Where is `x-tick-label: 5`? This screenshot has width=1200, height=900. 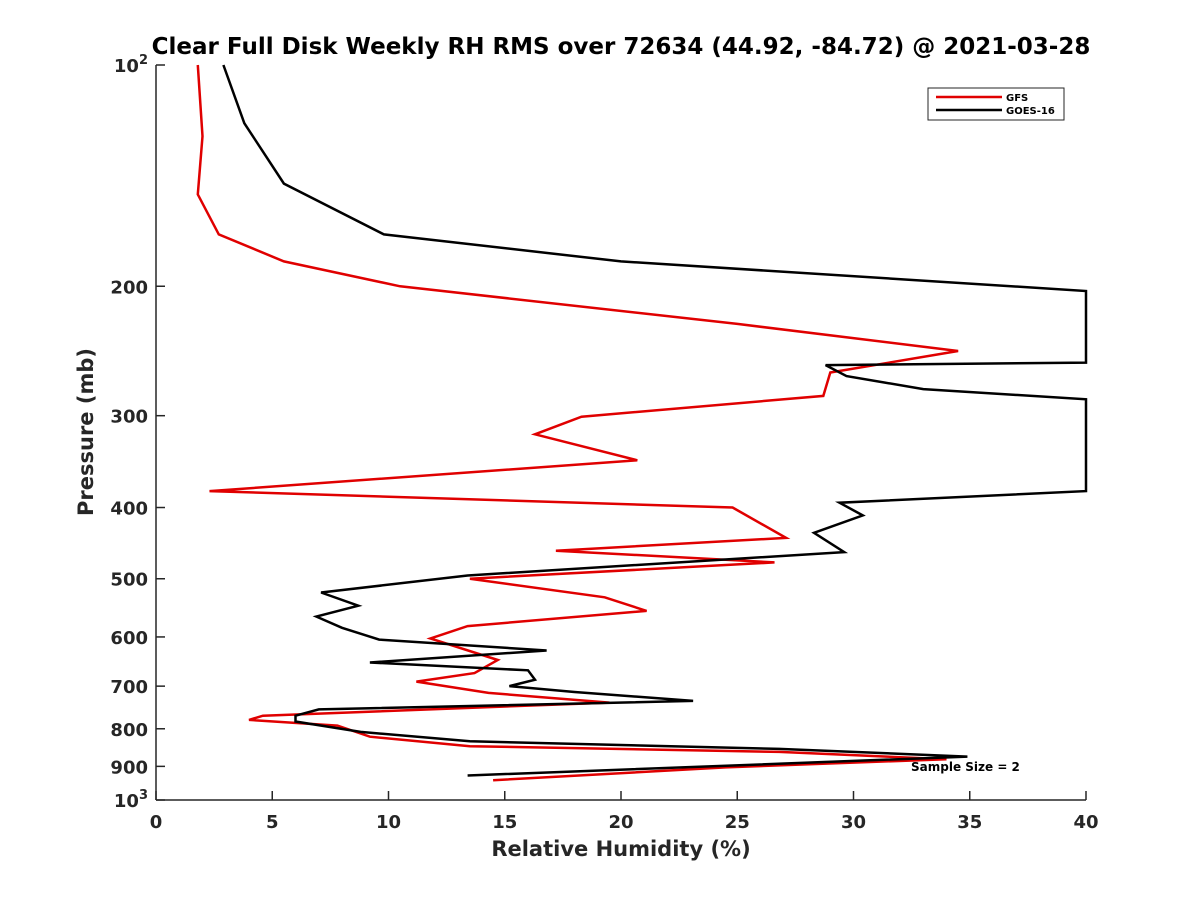 x-tick-label: 5 is located at coordinates (272, 822).